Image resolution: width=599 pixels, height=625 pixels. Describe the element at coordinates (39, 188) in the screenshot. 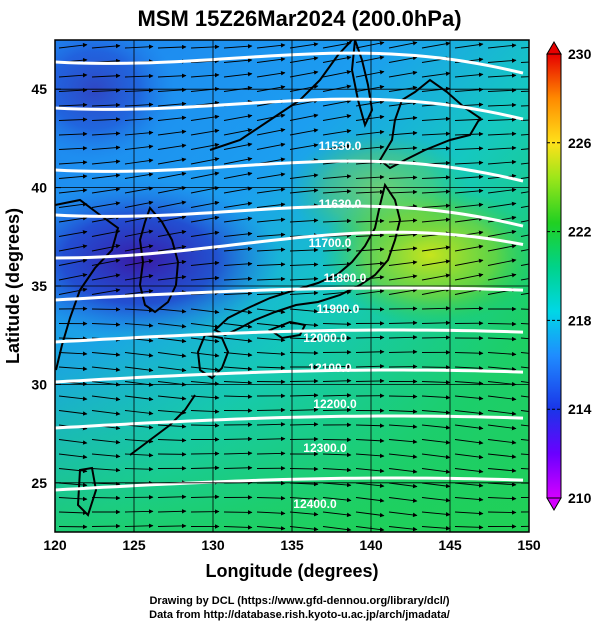

I see `y-tick-label: 40` at that location.